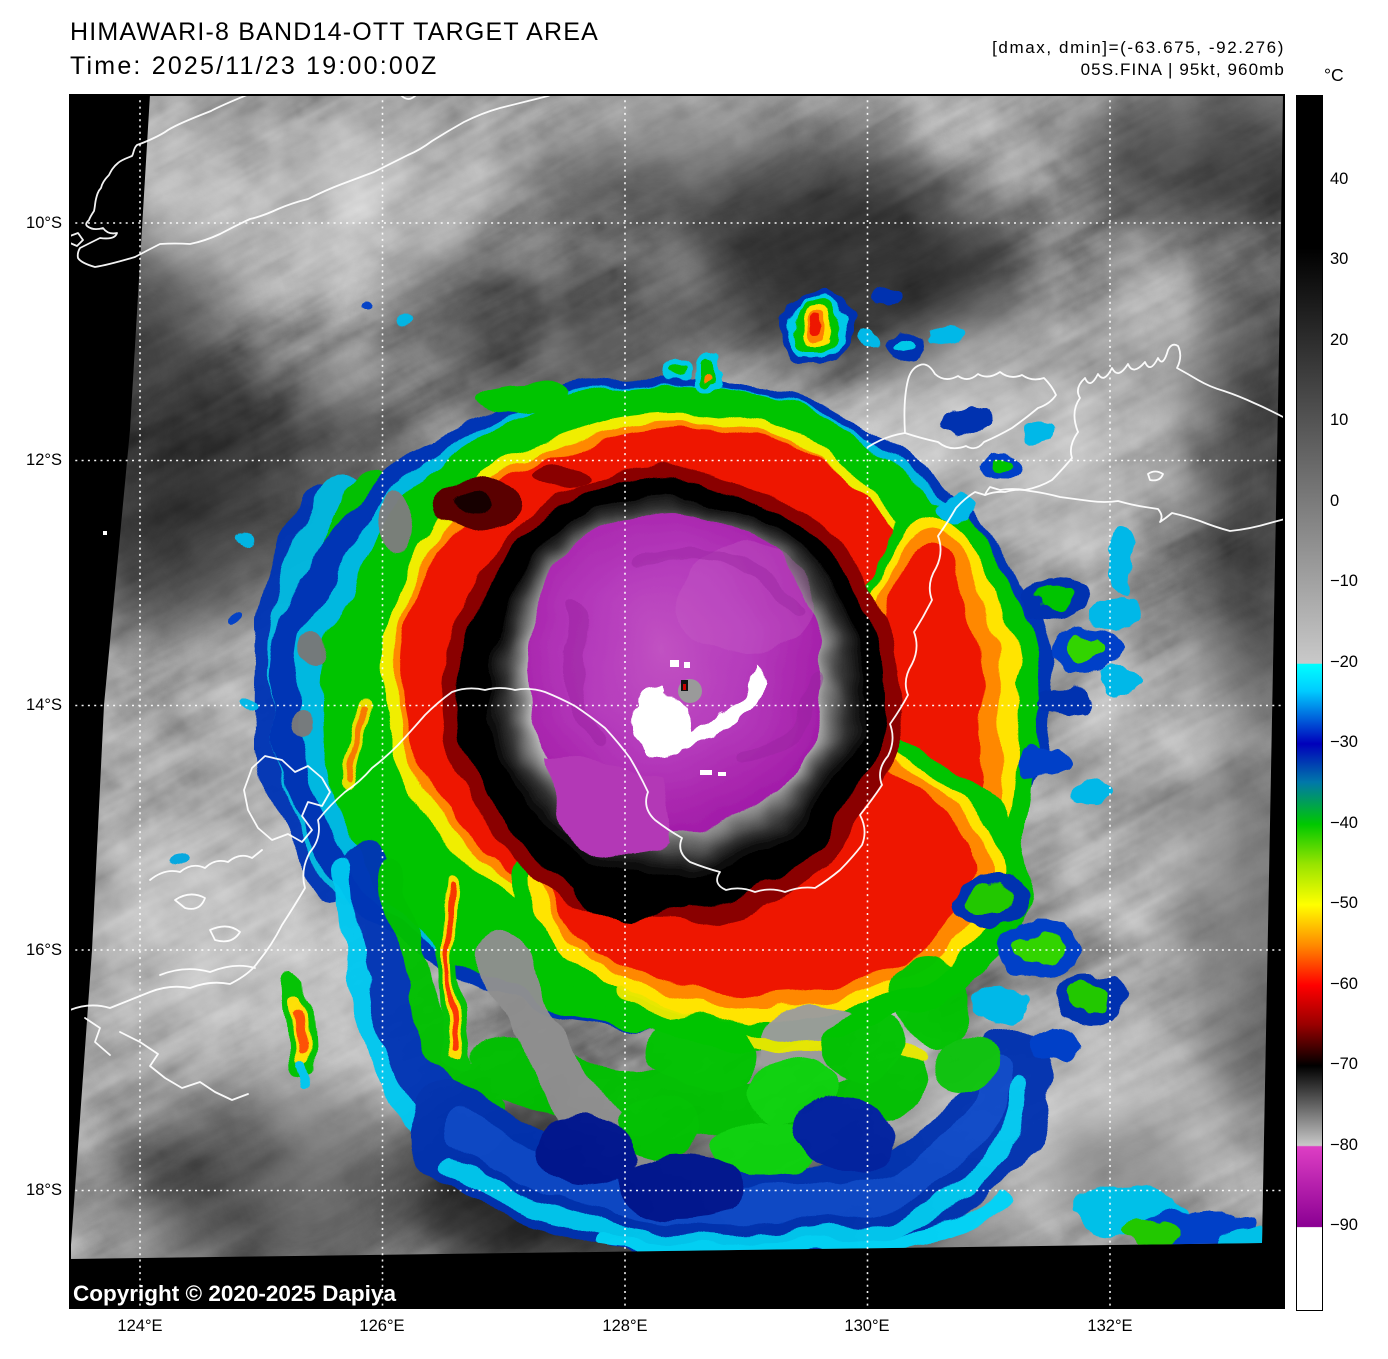 The height and width of the screenshot is (1359, 1388). I want to click on svg-text: Copyright © 2020-2025 Dapiya, so click(234, 1293).